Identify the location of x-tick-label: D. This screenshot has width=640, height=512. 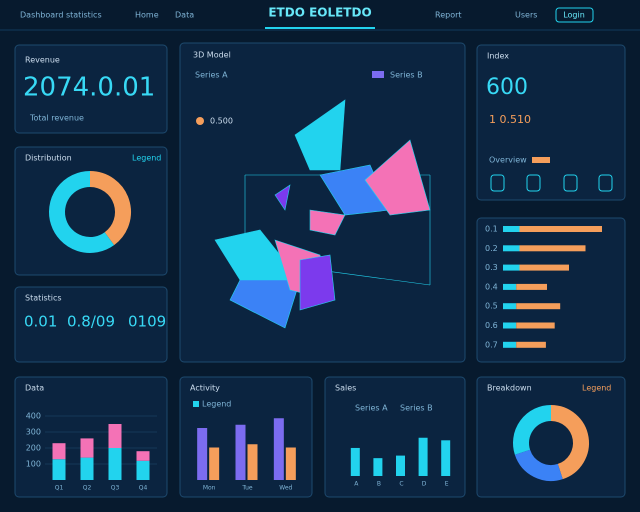
(424, 484).